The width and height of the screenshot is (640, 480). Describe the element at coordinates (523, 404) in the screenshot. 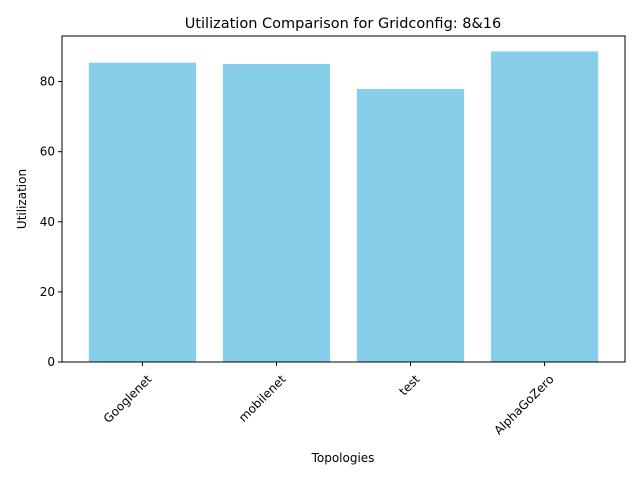

I see `x-tick-label: AlphaGoZero` at that location.